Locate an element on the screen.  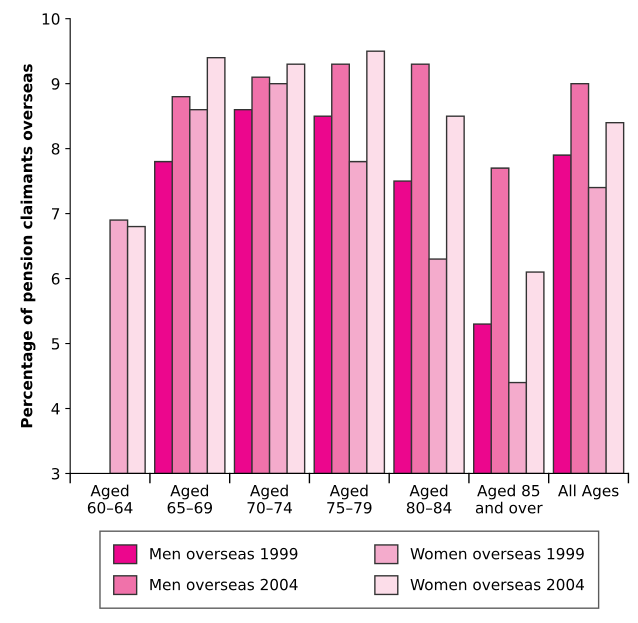
legend-label: Men overseas 2004 is located at coordinates (224, 584).